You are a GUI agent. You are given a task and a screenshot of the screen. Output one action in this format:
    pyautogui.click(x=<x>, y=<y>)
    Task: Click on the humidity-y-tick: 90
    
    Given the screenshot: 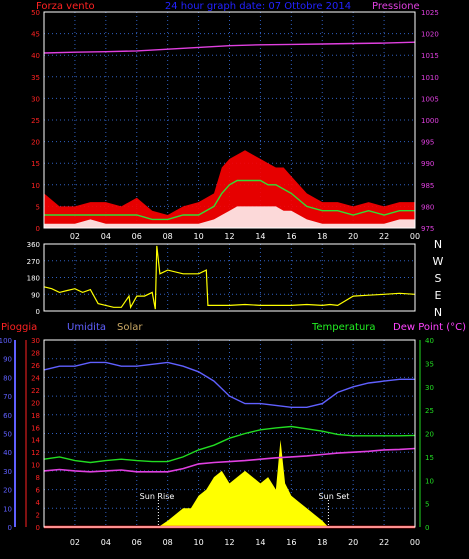 What is the action you would take?
    pyautogui.click(x=7, y=360)
    